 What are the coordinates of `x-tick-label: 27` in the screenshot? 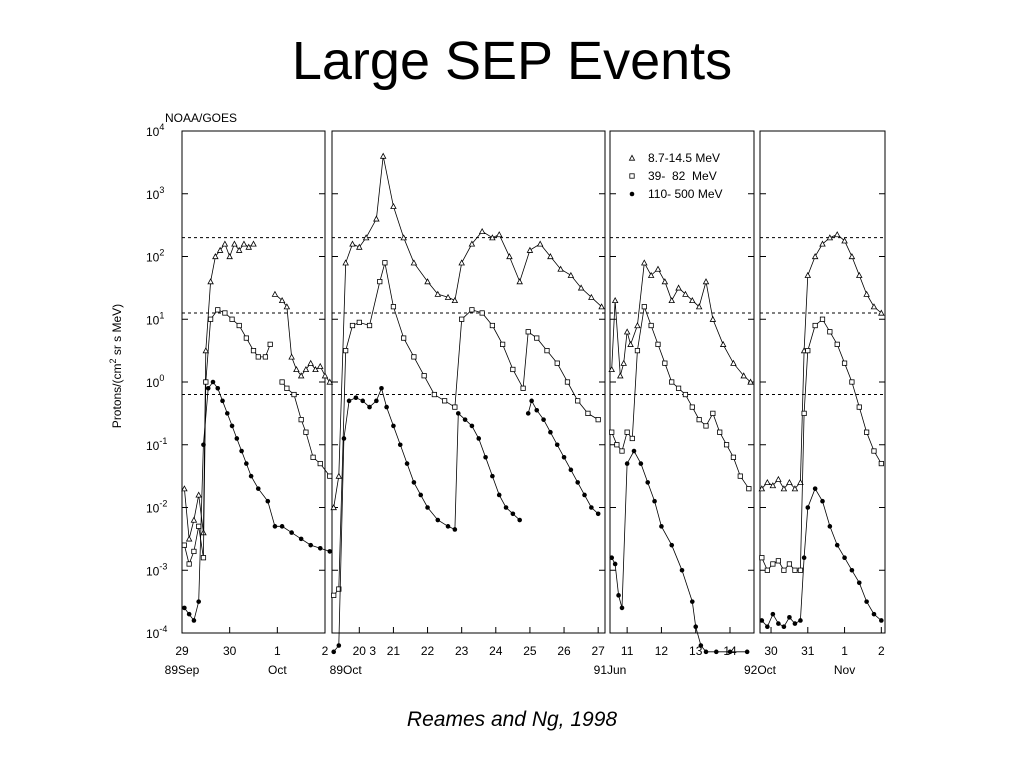 It's located at (598, 651).